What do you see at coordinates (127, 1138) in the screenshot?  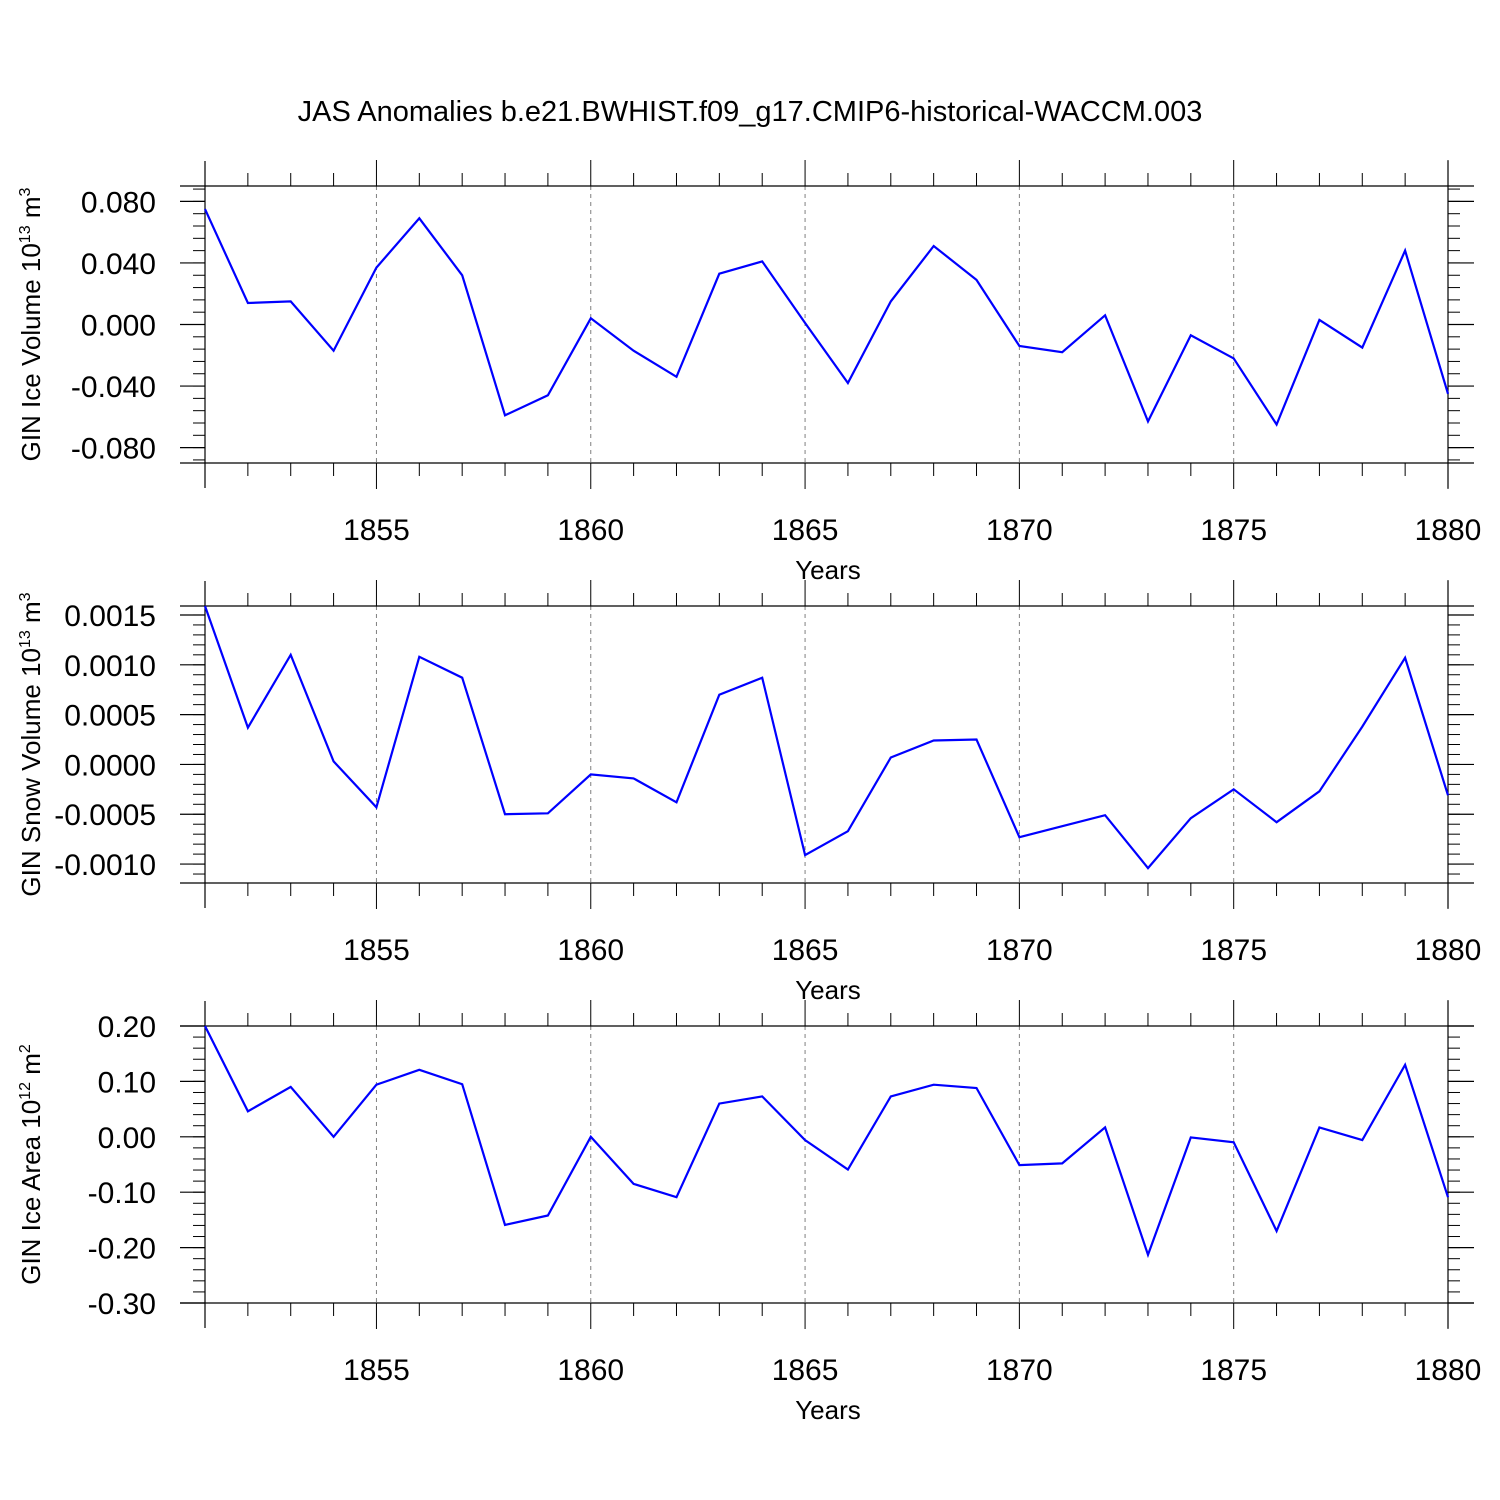 I see `y-tick-label: 0.00` at bounding box center [127, 1138].